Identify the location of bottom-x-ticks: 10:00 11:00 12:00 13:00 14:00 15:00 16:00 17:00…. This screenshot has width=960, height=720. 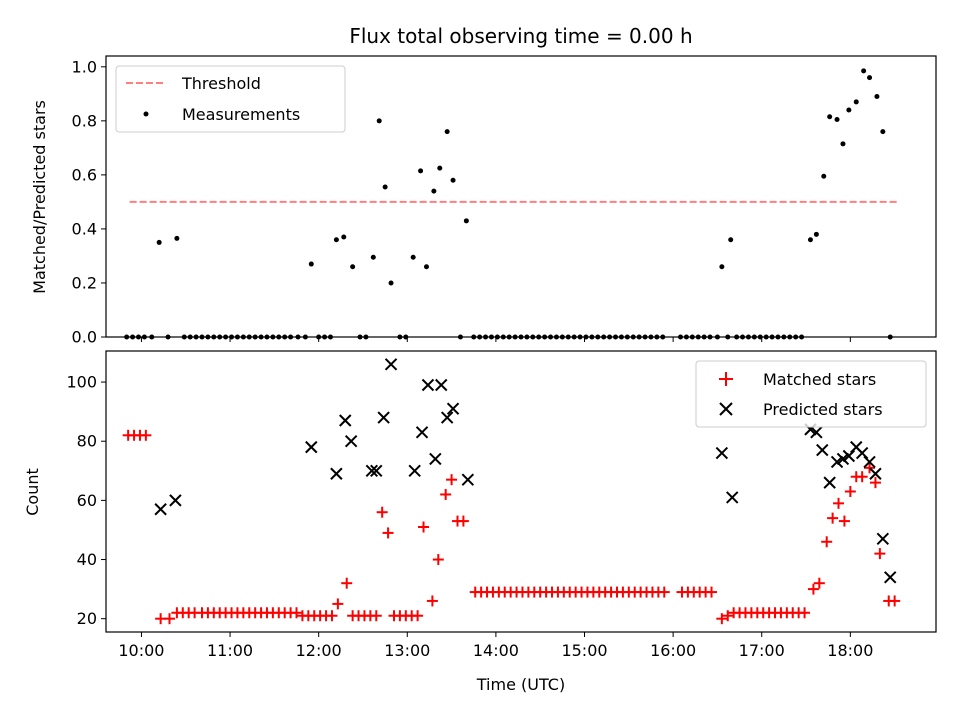
(495, 646).